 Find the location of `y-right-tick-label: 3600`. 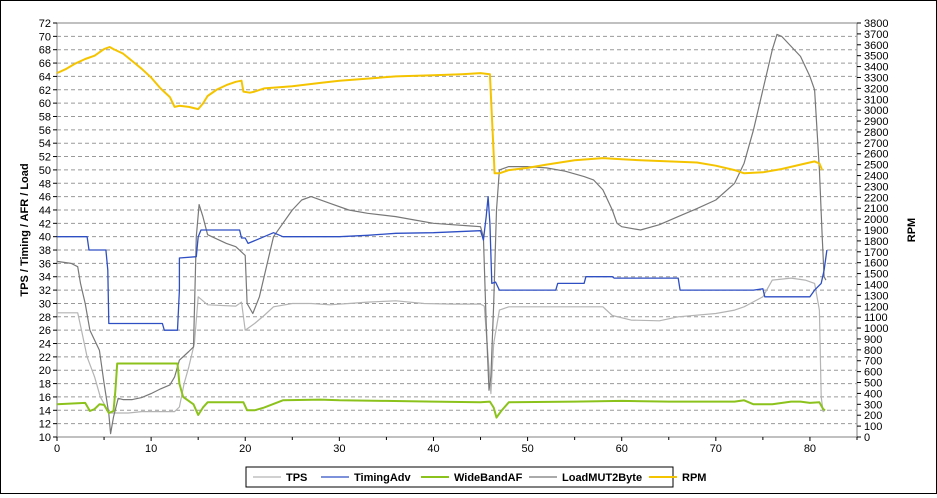

y-right-tick-label: 3600 is located at coordinates (876, 46).